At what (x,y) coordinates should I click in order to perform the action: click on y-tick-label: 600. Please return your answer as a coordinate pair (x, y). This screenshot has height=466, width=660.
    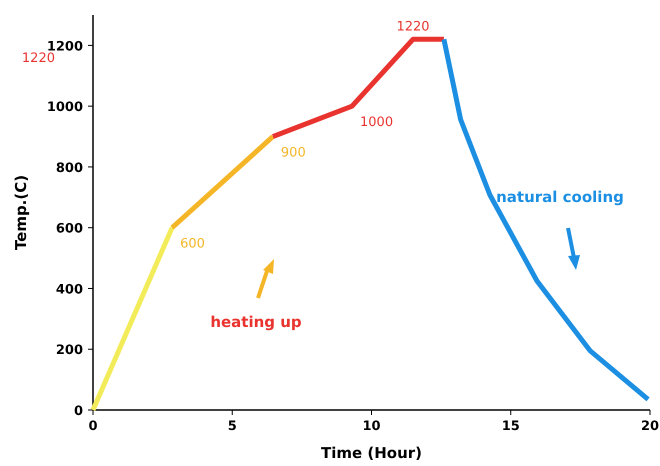
    Looking at the image, I should click on (69, 229).